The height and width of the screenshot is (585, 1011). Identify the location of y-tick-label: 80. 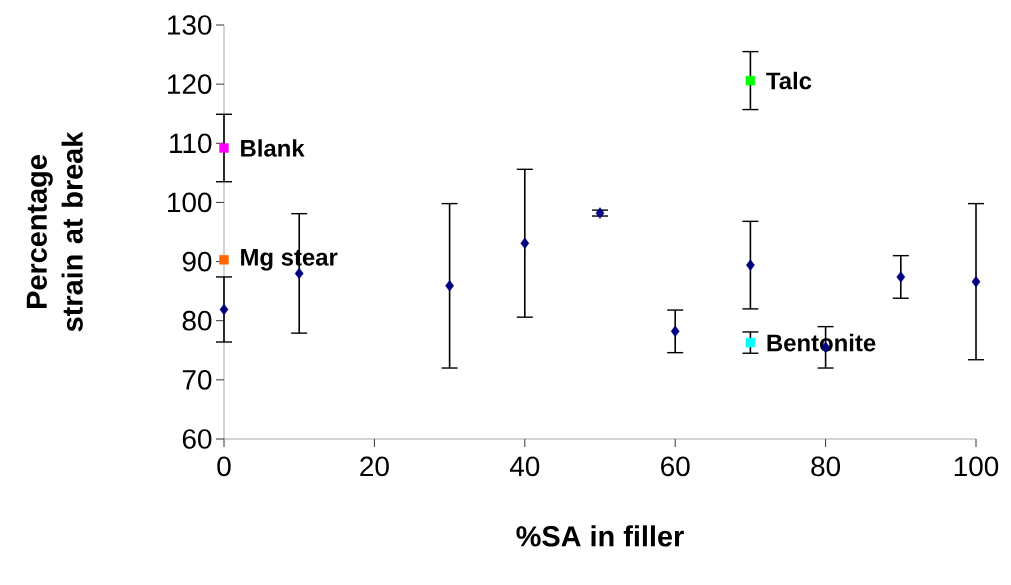
(197, 320).